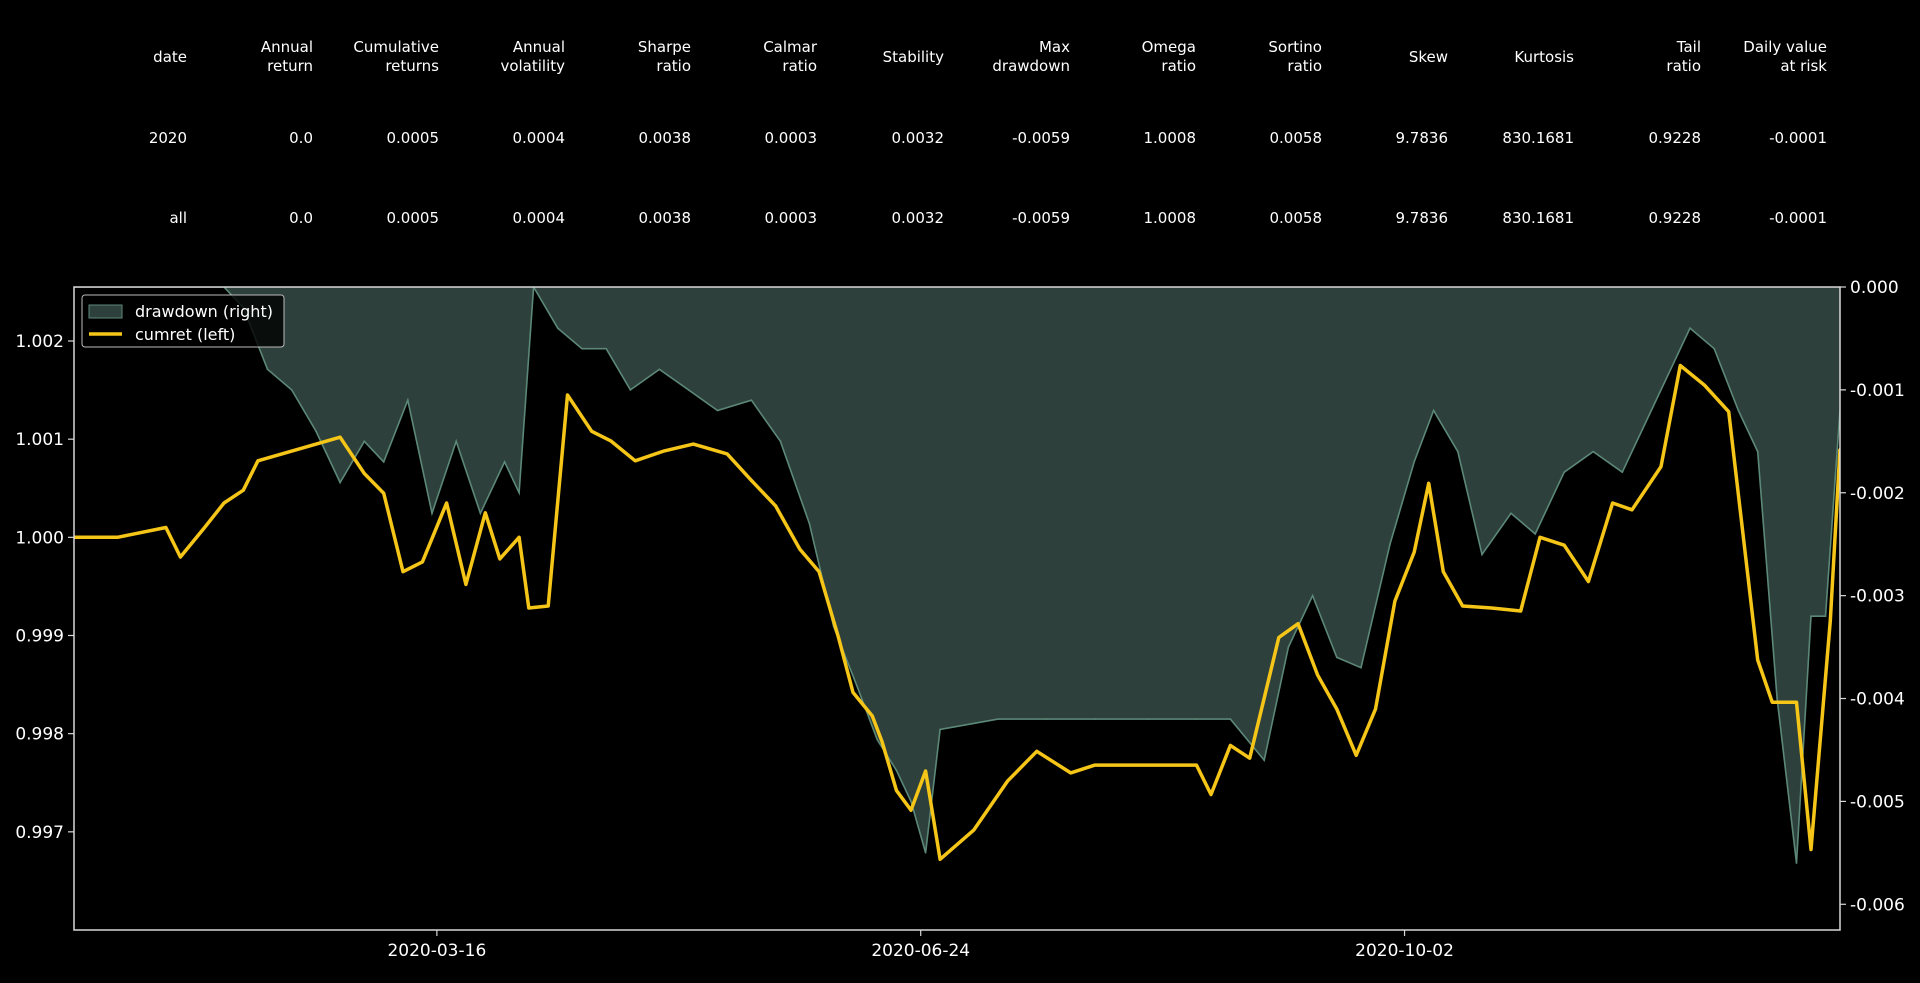 This screenshot has width=1920, height=983. What do you see at coordinates (183, 321) in the screenshot?
I see `legend: drawdown (right) cumret (left)` at bounding box center [183, 321].